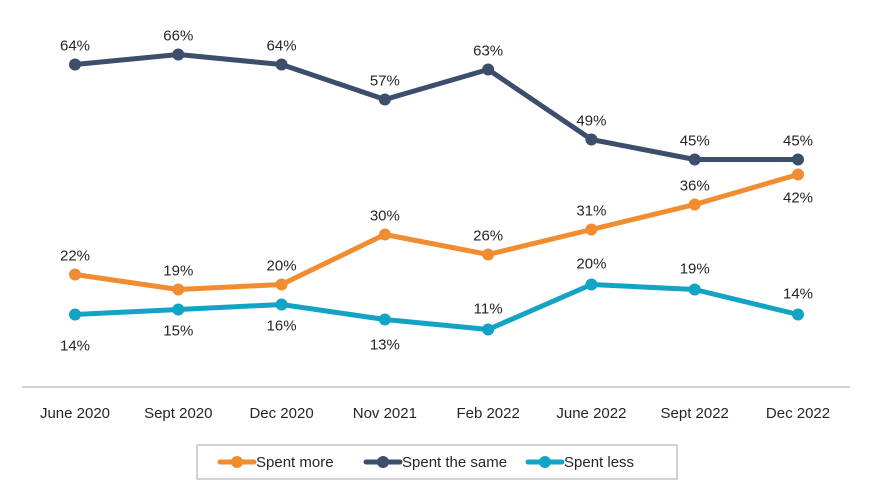 The image size is (874, 485). I want to click on x-tick-label-3: Dec 2020, so click(281, 413).